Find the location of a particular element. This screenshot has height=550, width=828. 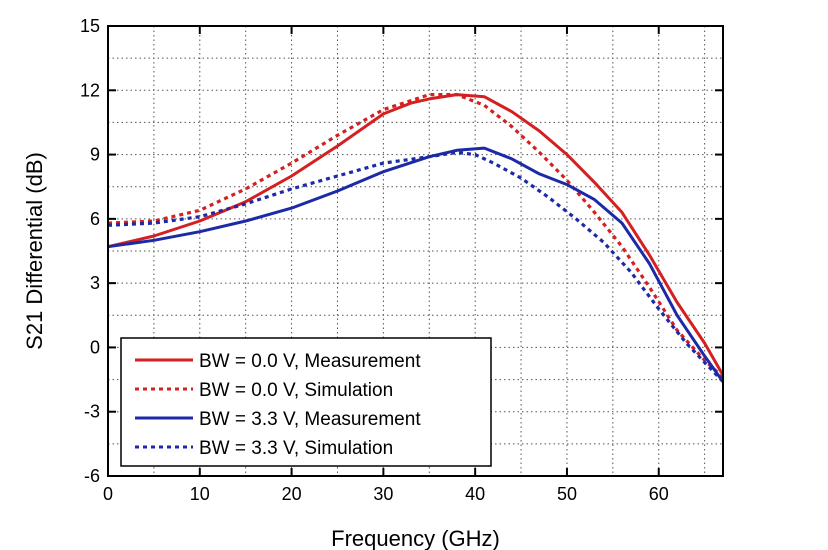

x-axis-label: Frequency (GHz) is located at coordinates (415, 538).